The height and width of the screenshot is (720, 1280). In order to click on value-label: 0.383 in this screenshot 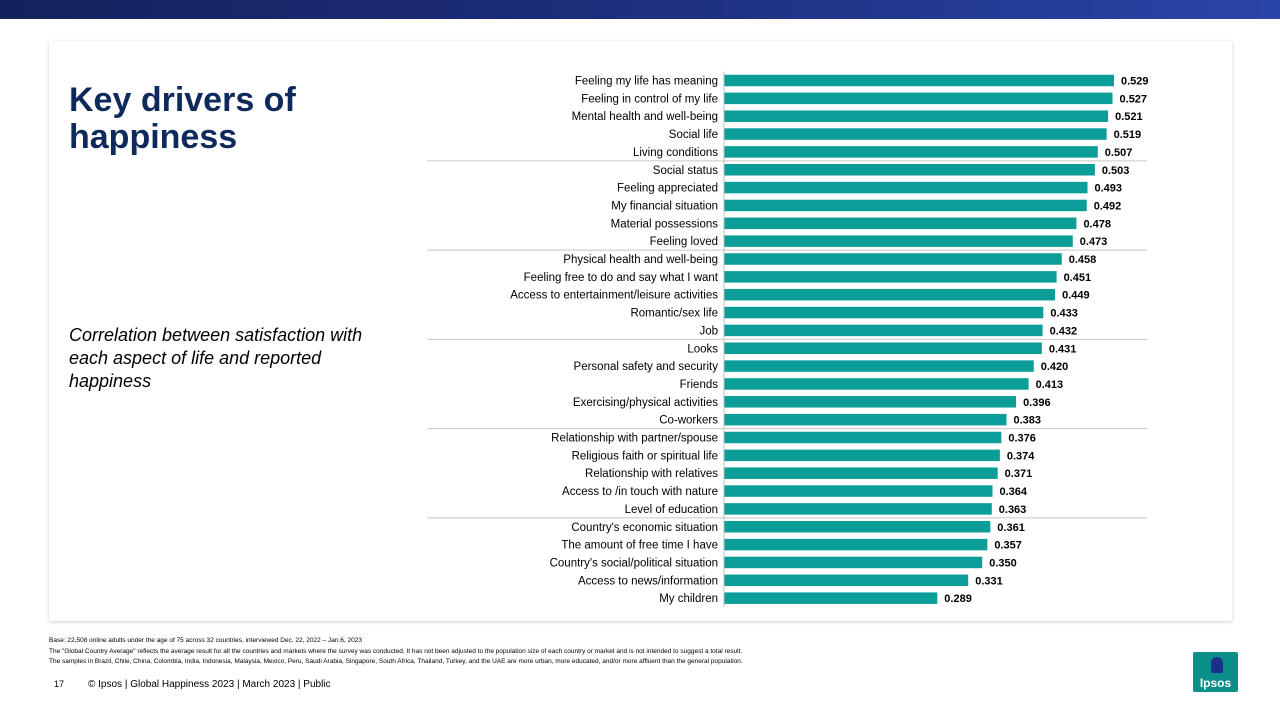, I will do `click(1028, 421)`.